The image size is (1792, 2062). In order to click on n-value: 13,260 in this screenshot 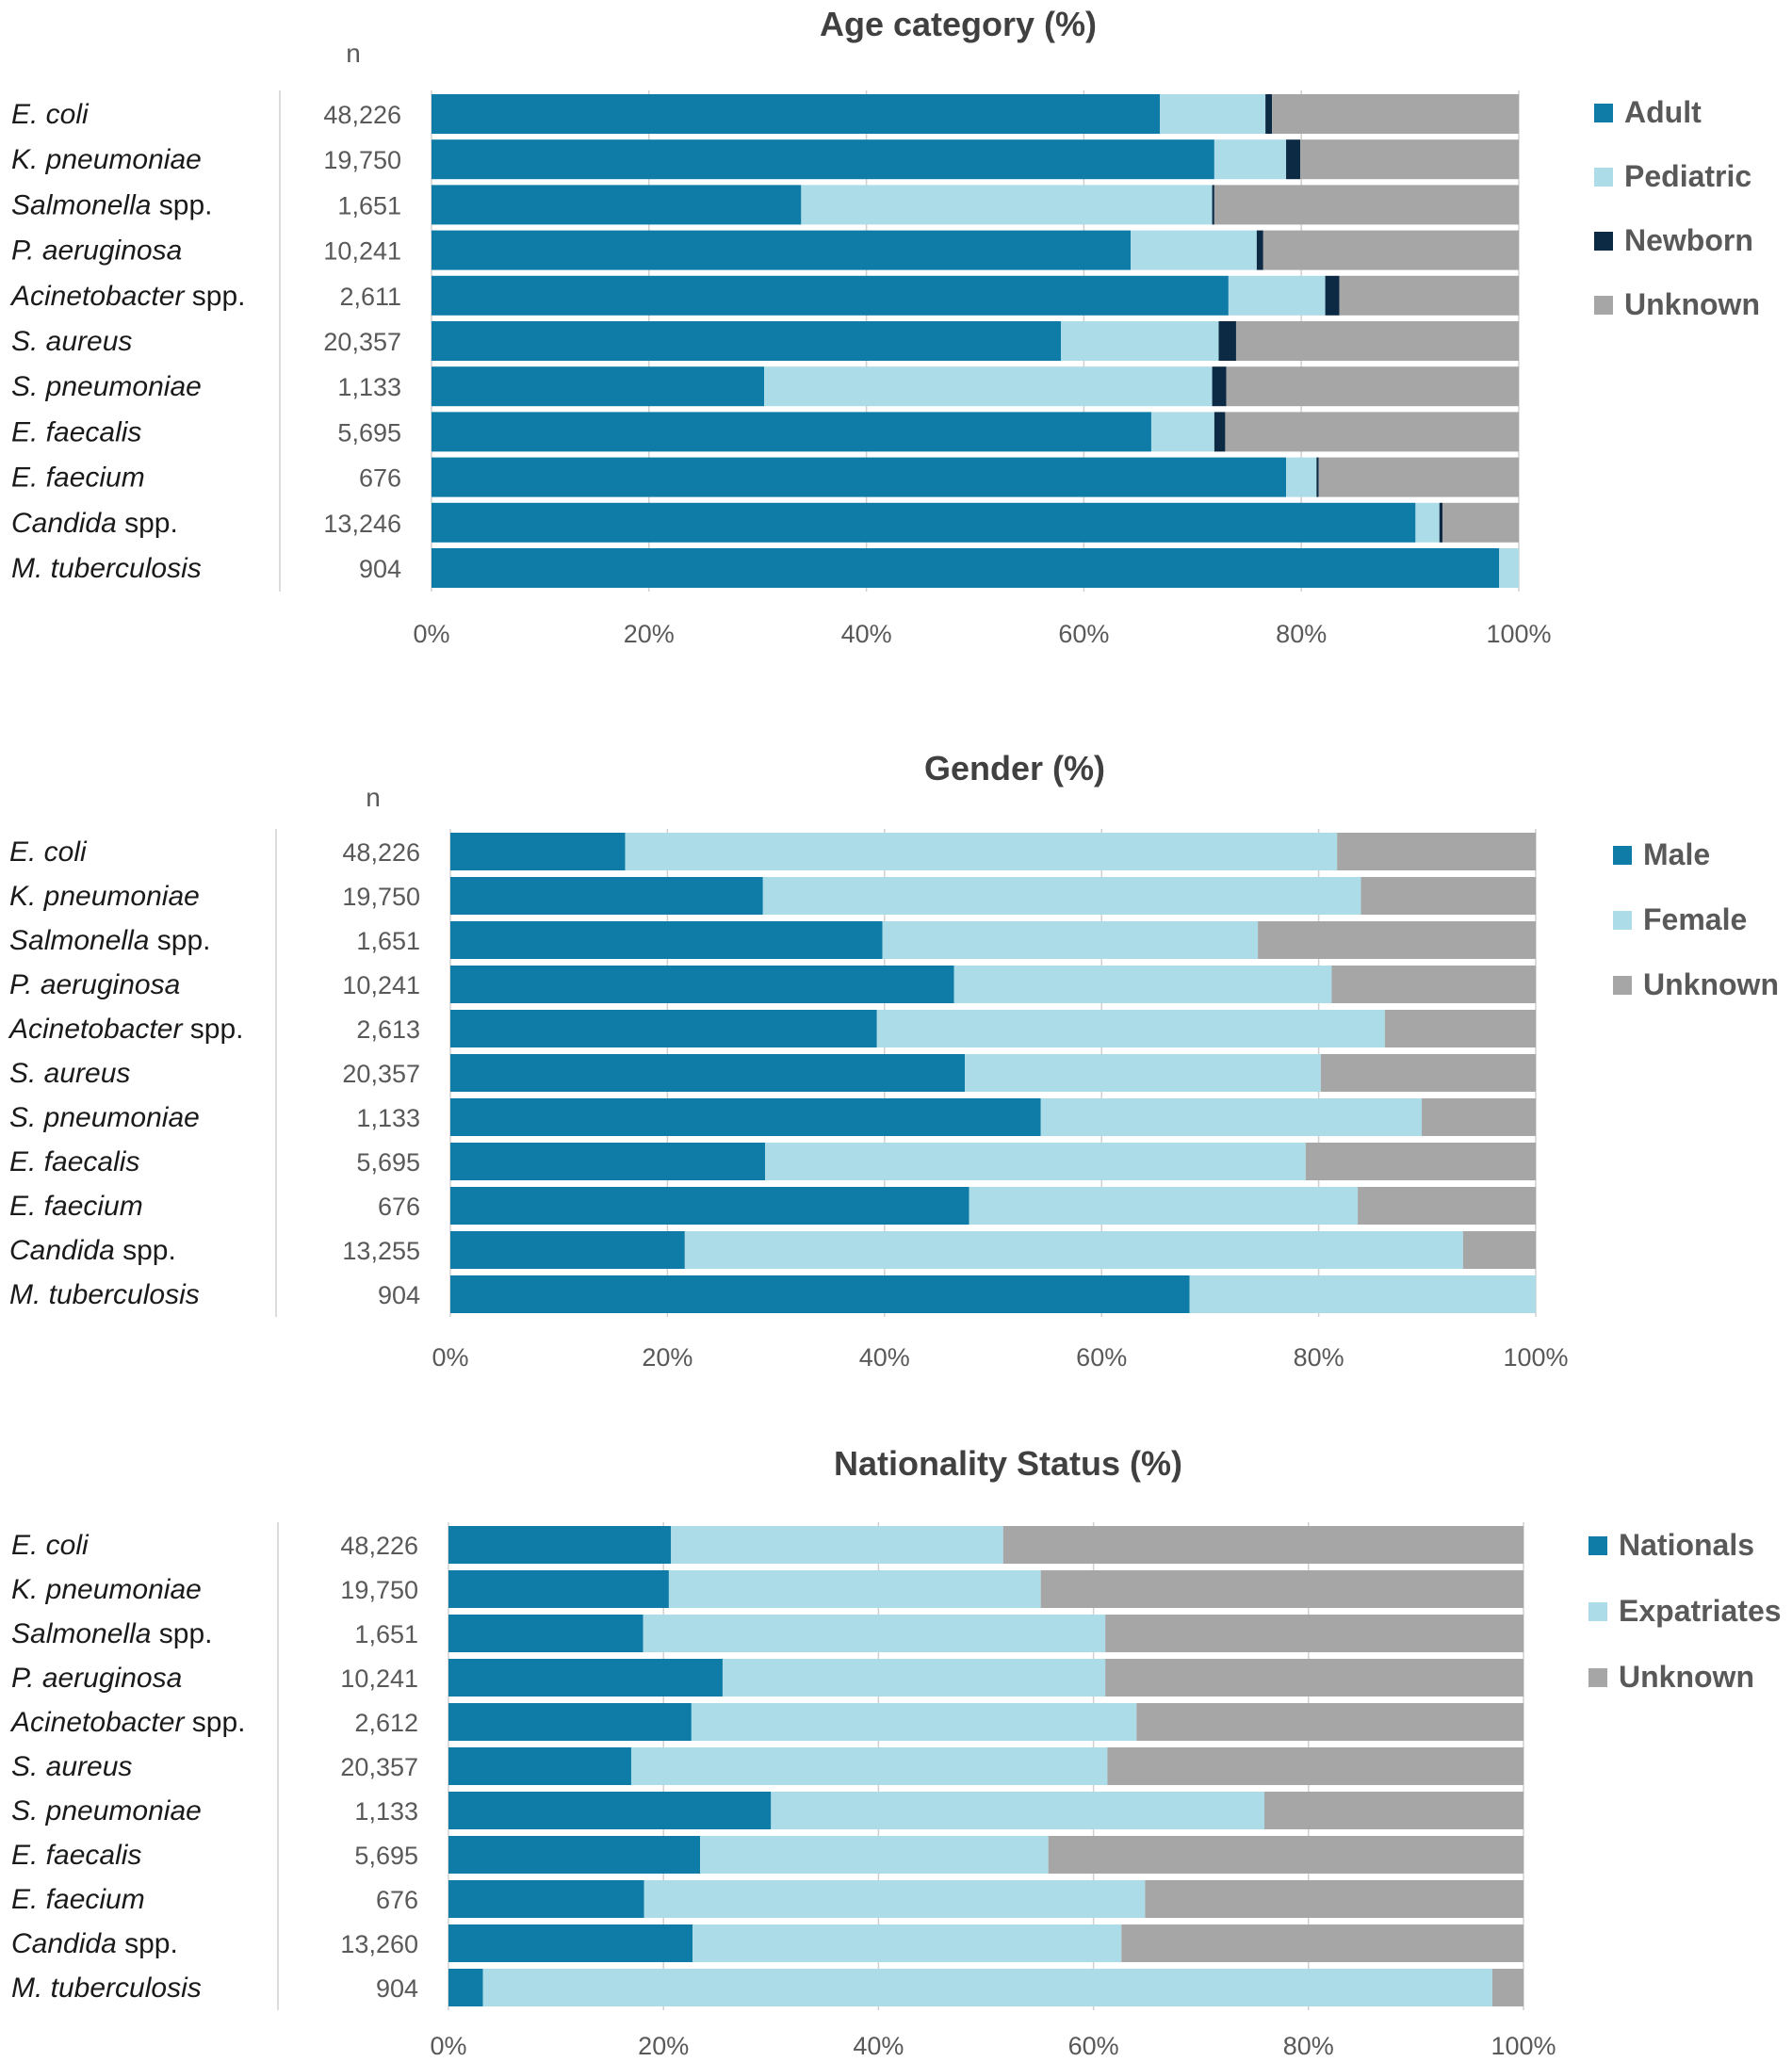, I will do `click(379, 1944)`.